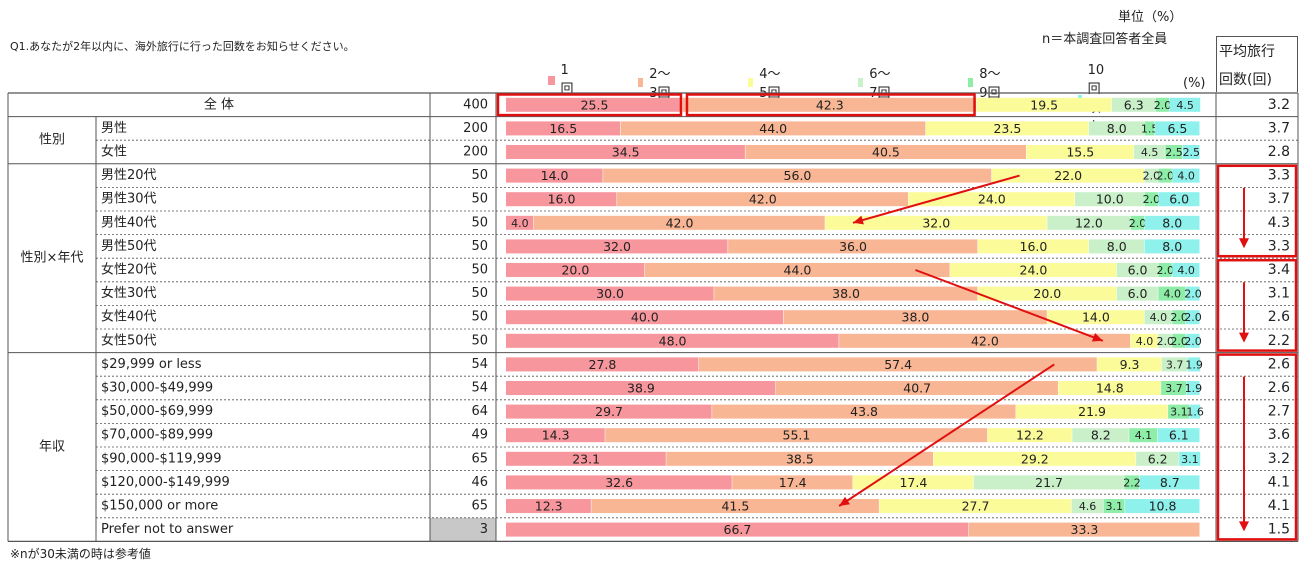  I want to click on data-label: 2.5, so click(1192, 152).